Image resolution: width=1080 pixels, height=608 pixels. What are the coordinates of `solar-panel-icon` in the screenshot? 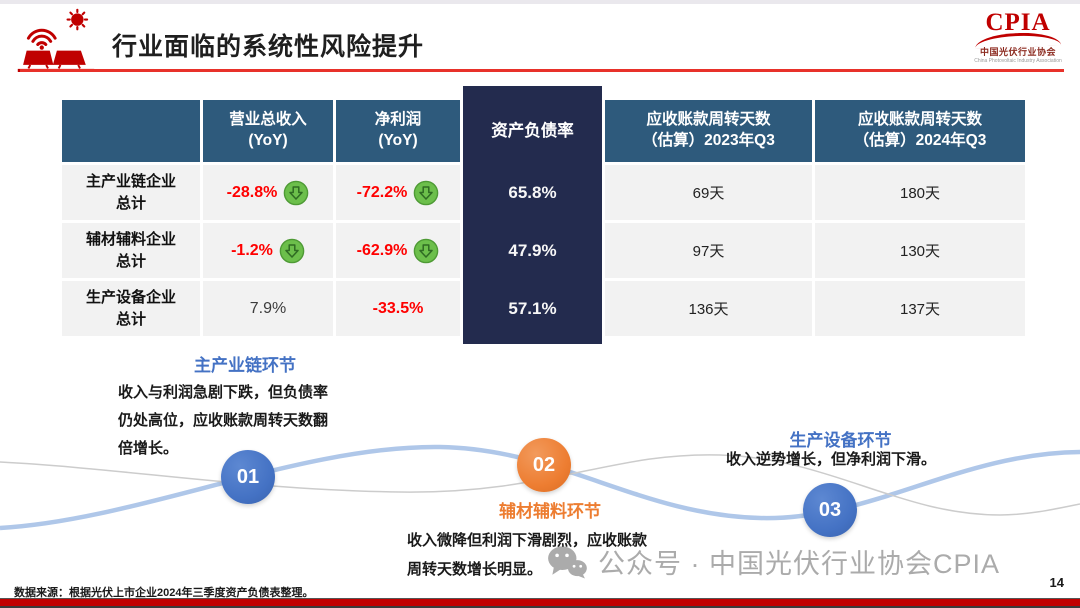 It's located at (56, 42).